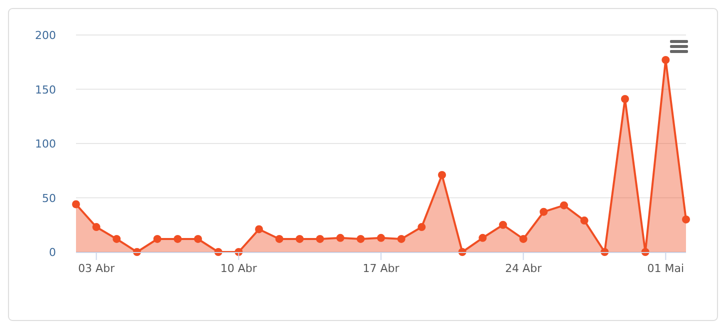 The image size is (726, 329). Describe the element at coordinates (523, 268) in the screenshot. I see `x-tick-label: 24 Abr` at that location.